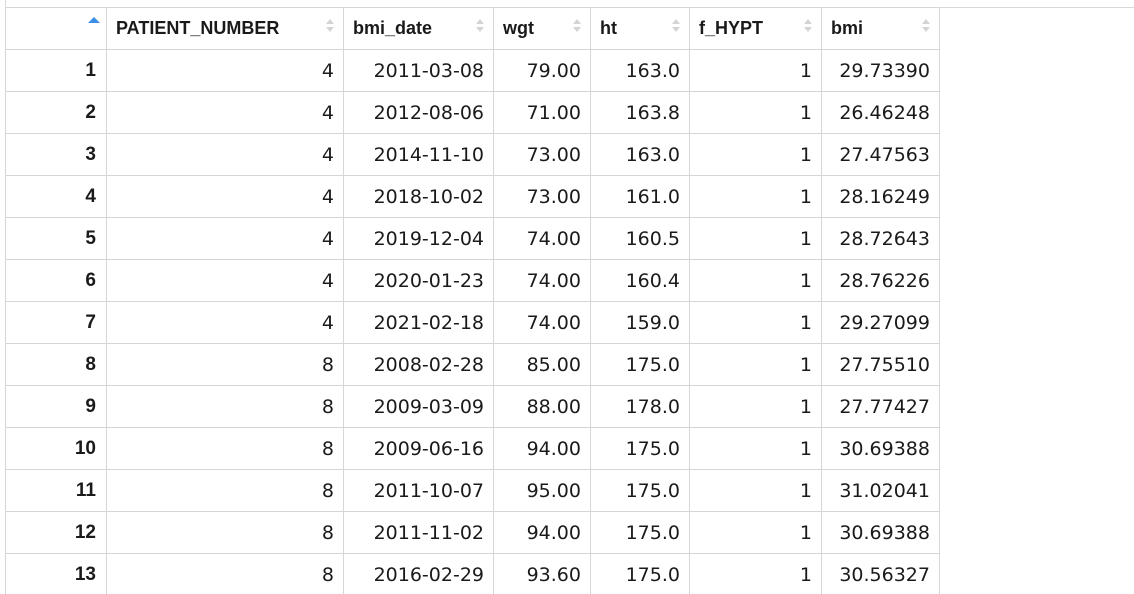 The width and height of the screenshot is (1134, 594). What do you see at coordinates (198, 28) in the screenshot?
I see `column-header-label: PATIENT_NUMBER` at bounding box center [198, 28].